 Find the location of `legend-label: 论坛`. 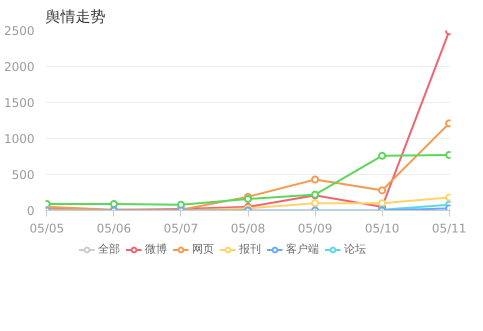

legend-label: 论坛 is located at coordinates (355, 249).